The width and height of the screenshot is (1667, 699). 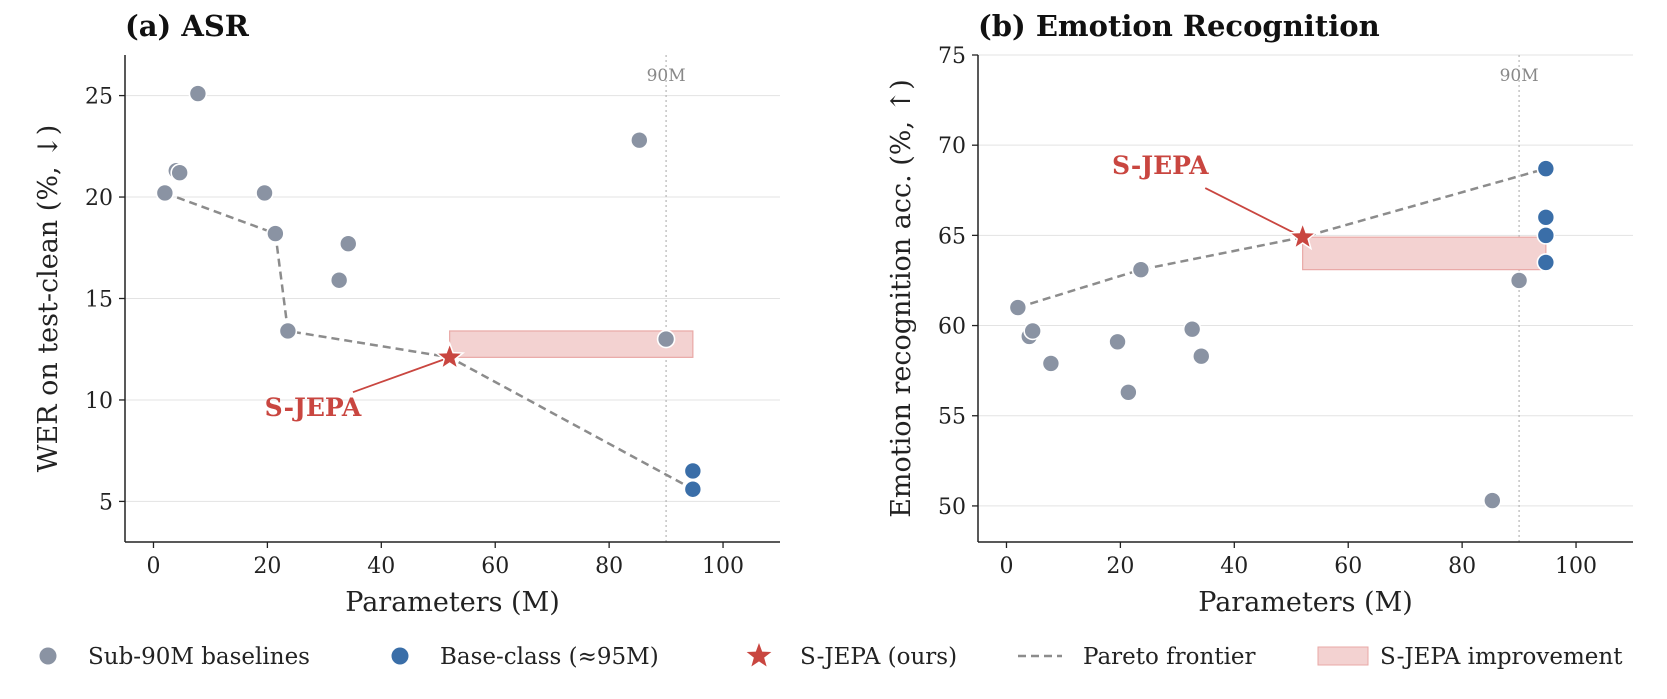 What do you see at coordinates (952, 327) in the screenshot?
I see `emotion-y-tick-label: 60` at bounding box center [952, 327].